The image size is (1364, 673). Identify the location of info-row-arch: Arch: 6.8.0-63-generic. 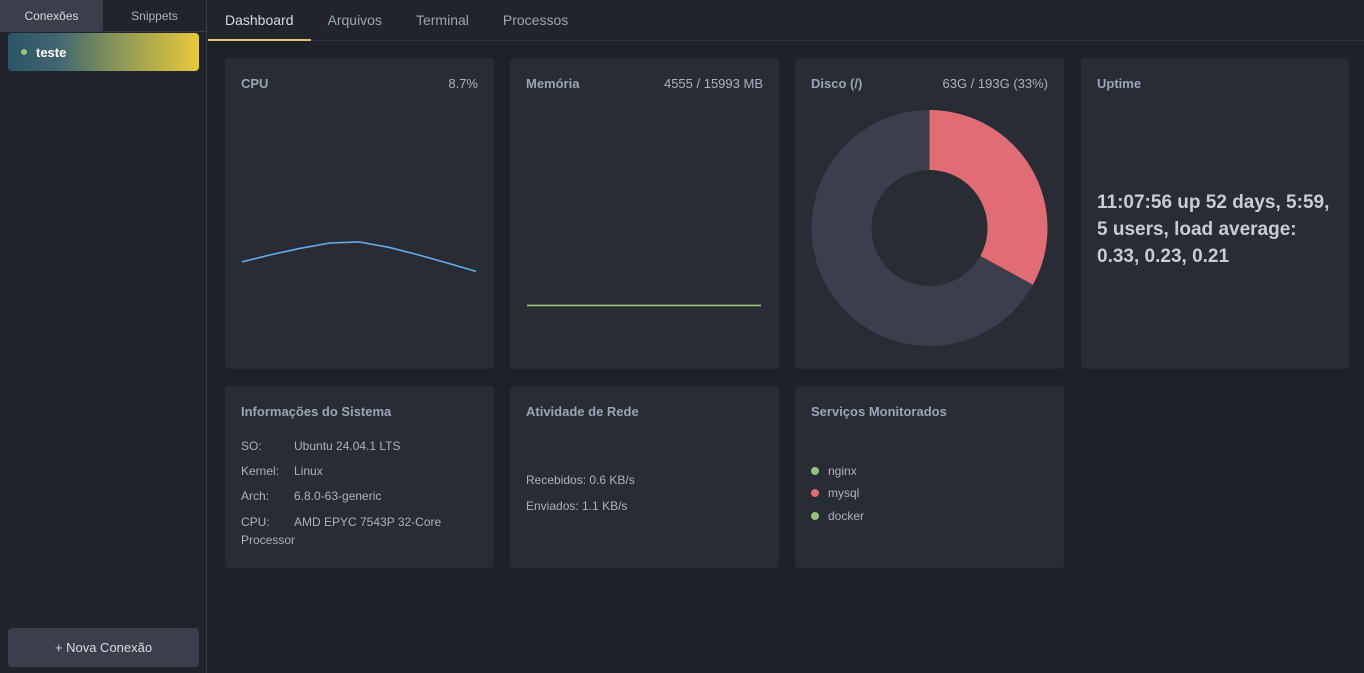
(311, 496).